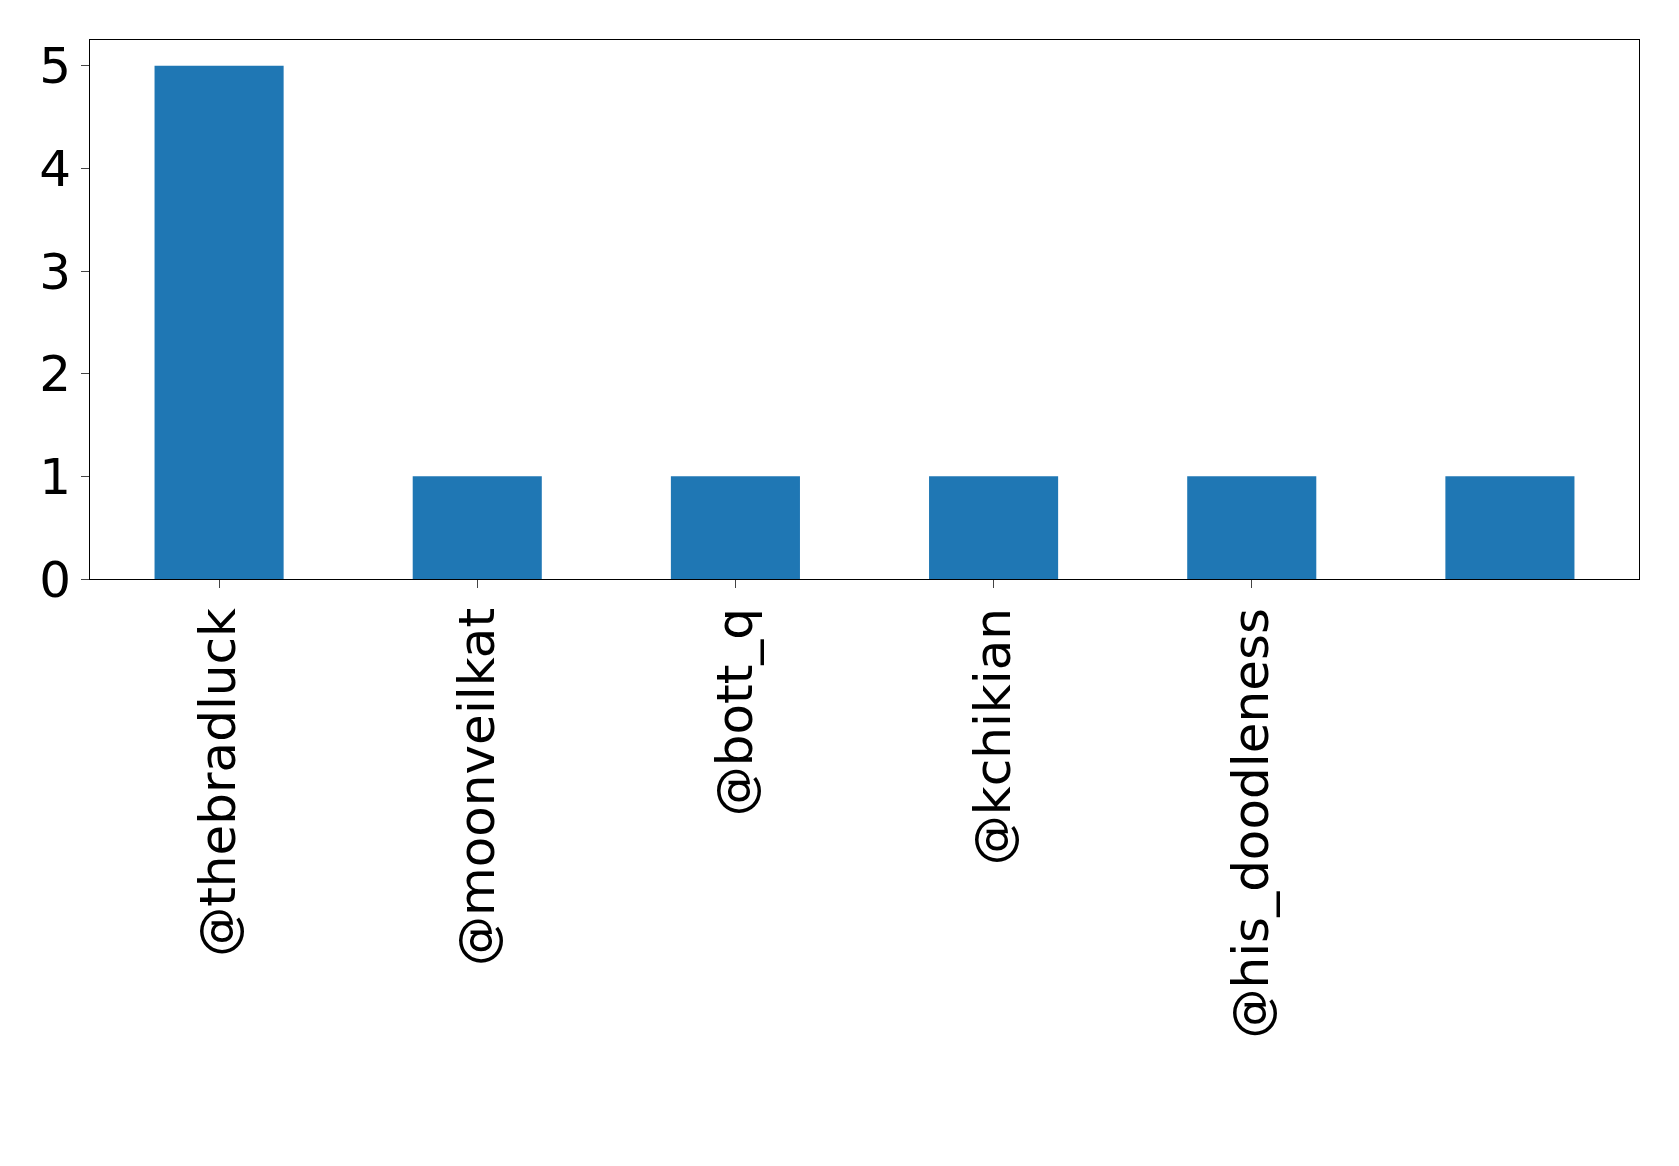 The image size is (1679, 1166). I want to click on y-tick-label: 5, so click(55, 66).